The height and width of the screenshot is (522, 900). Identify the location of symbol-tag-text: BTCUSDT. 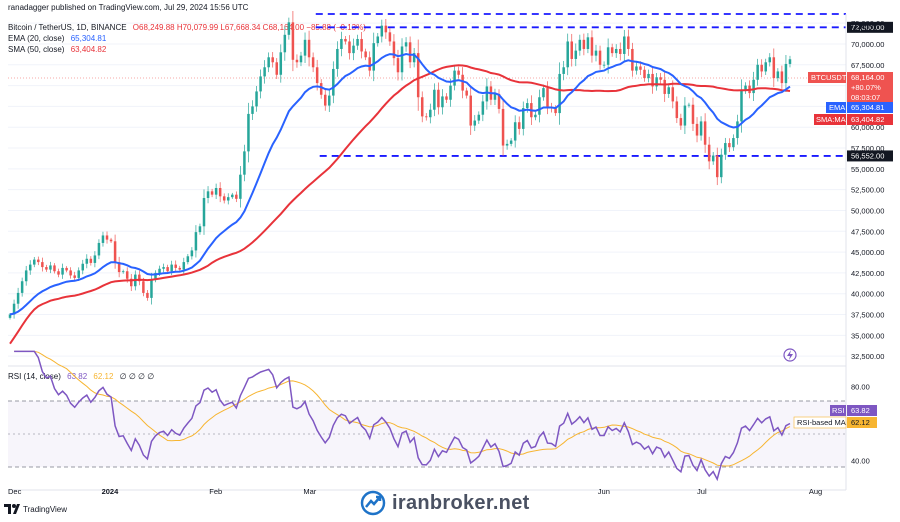
(829, 77).